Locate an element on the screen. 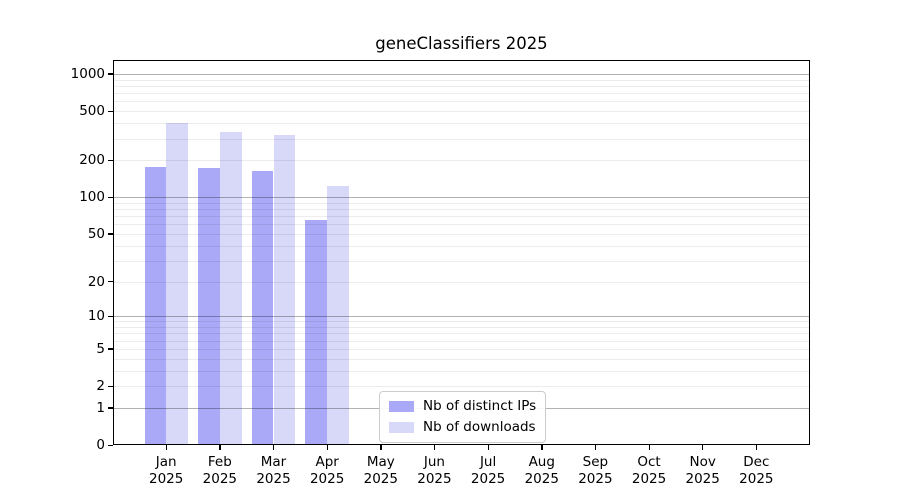 The height and width of the screenshot is (500, 900). legend-label-downloads: Nb of downloads is located at coordinates (479, 427).